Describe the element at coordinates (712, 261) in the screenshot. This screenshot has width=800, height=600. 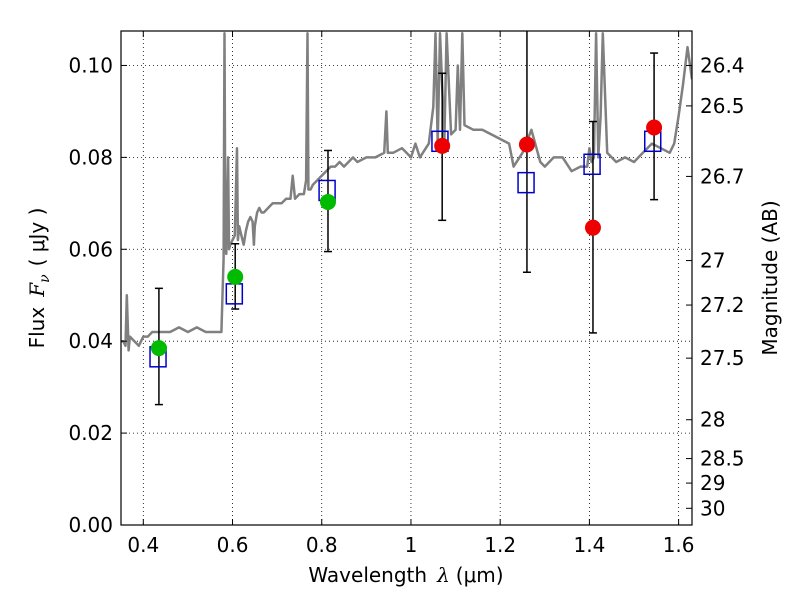
I see `right-tick-label: 27` at that location.